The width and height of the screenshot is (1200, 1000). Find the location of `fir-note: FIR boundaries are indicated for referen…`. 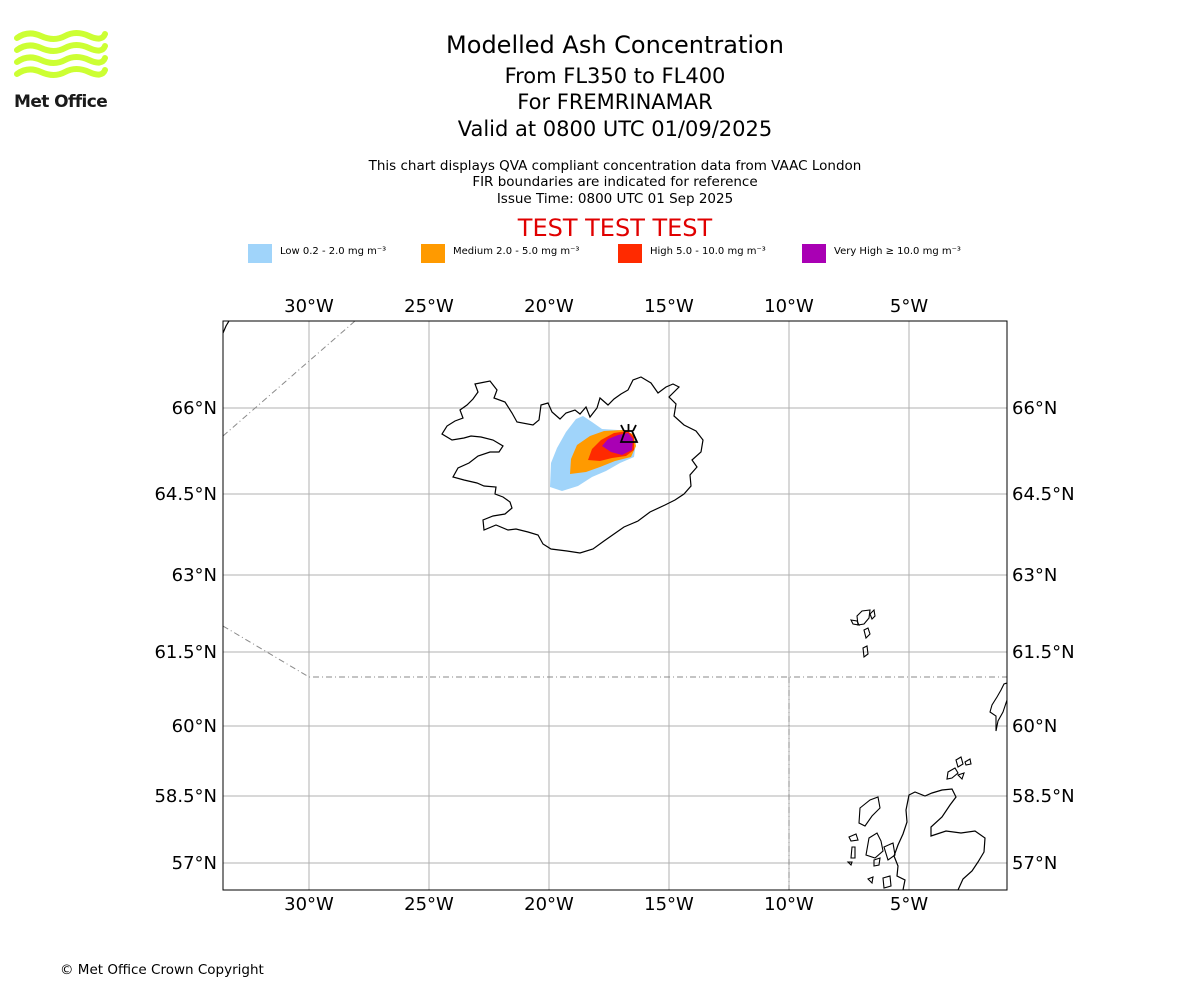

fir-note: FIR boundaries are indicated for referen… is located at coordinates (615, 182).